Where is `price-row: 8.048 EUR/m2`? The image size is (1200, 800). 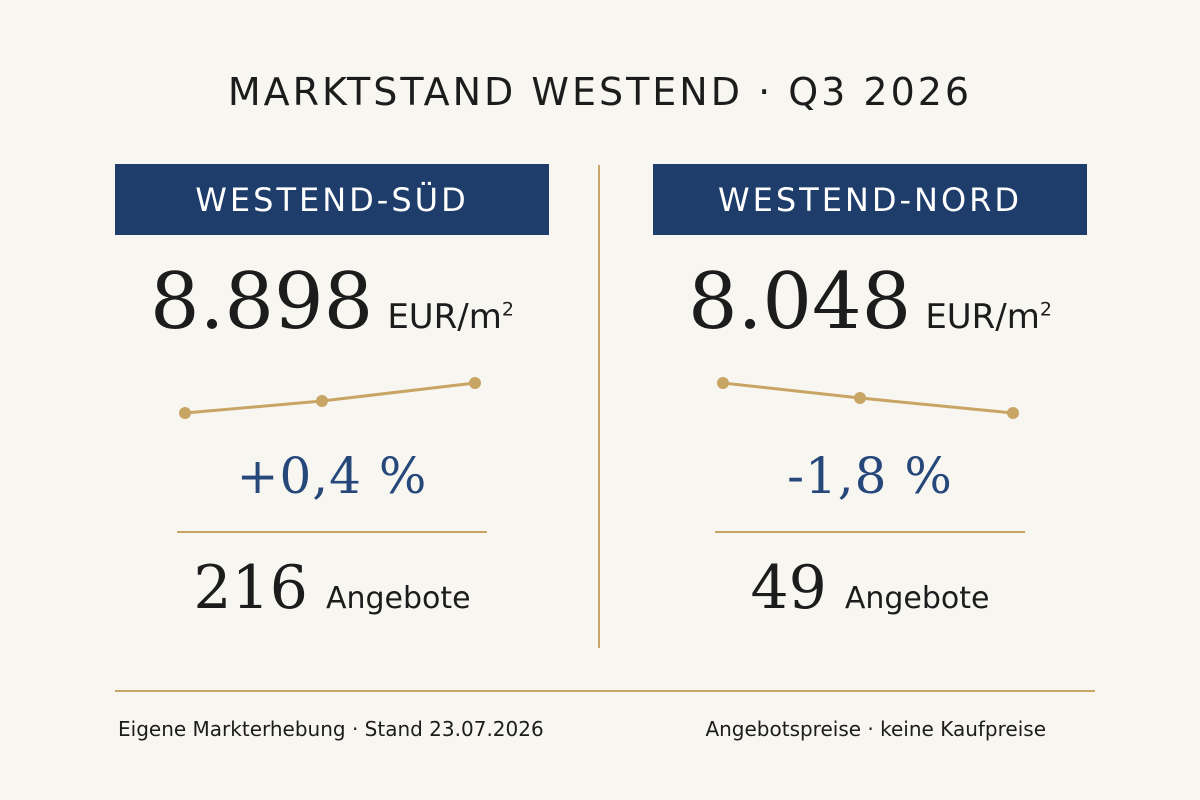
price-row: 8.048 EUR/m2 is located at coordinates (870, 308).